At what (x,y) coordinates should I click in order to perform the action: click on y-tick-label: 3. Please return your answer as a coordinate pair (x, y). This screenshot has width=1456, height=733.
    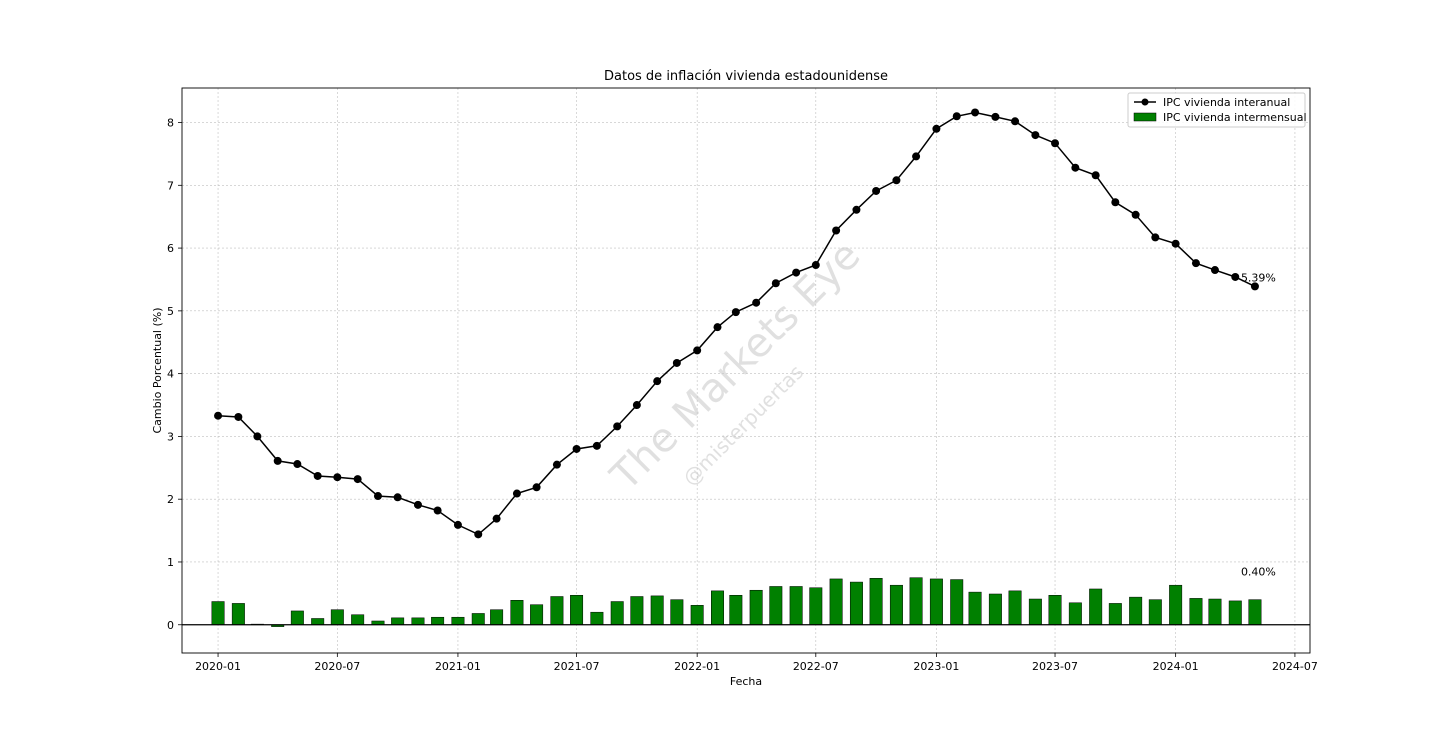
    Looking at the image, I should click on (170, 436).